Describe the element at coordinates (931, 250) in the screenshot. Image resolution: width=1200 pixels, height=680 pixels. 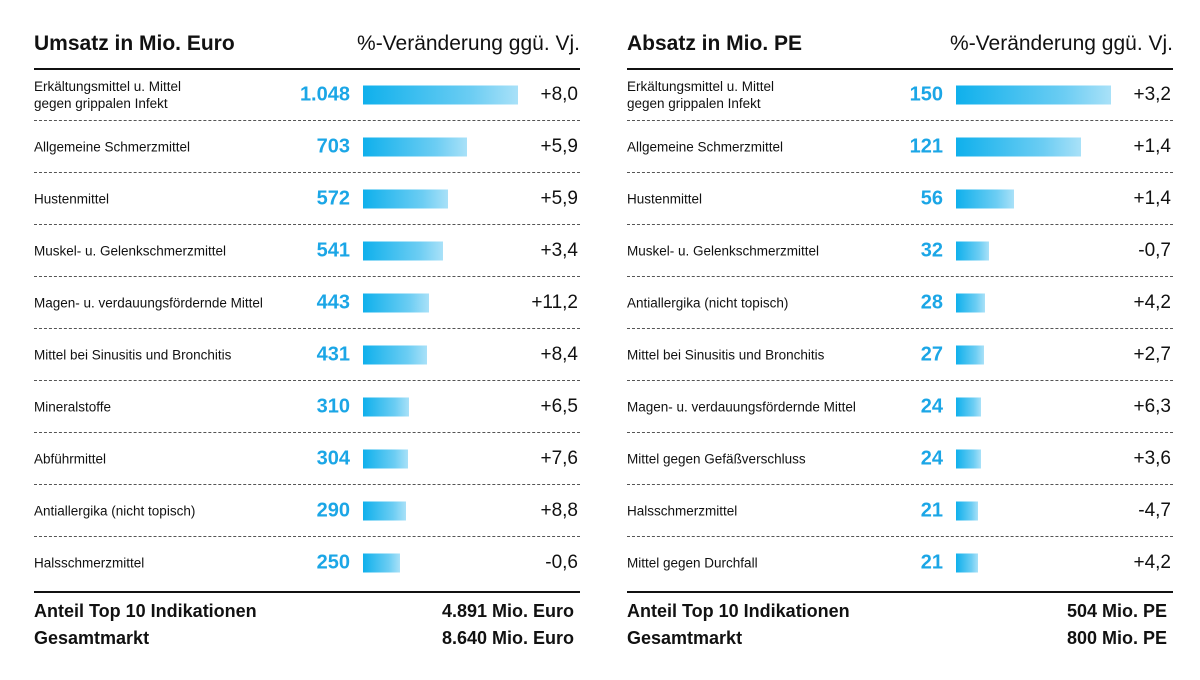
I see `value-label: 32` at that location.